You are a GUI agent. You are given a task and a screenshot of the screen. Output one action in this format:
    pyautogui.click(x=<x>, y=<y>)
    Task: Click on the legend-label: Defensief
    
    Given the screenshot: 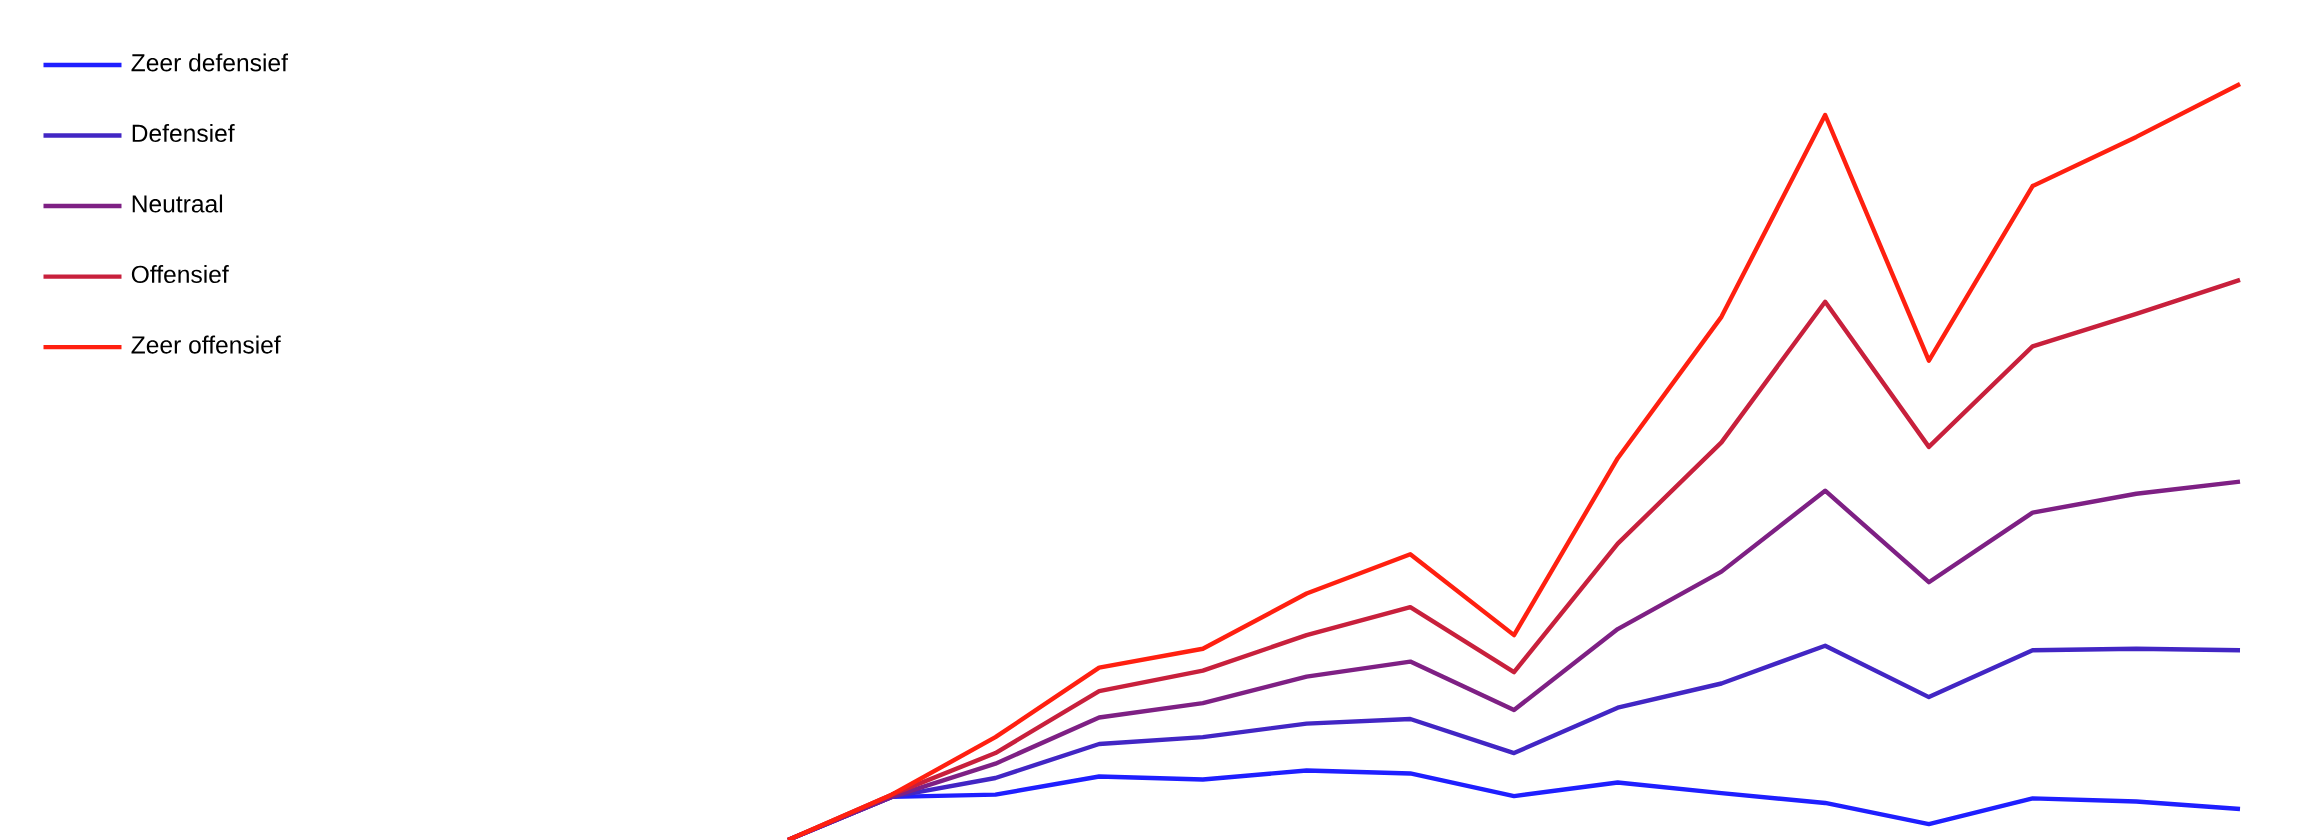 What is the action you would take?
    pyautogui.click(x=183, y=132)
    